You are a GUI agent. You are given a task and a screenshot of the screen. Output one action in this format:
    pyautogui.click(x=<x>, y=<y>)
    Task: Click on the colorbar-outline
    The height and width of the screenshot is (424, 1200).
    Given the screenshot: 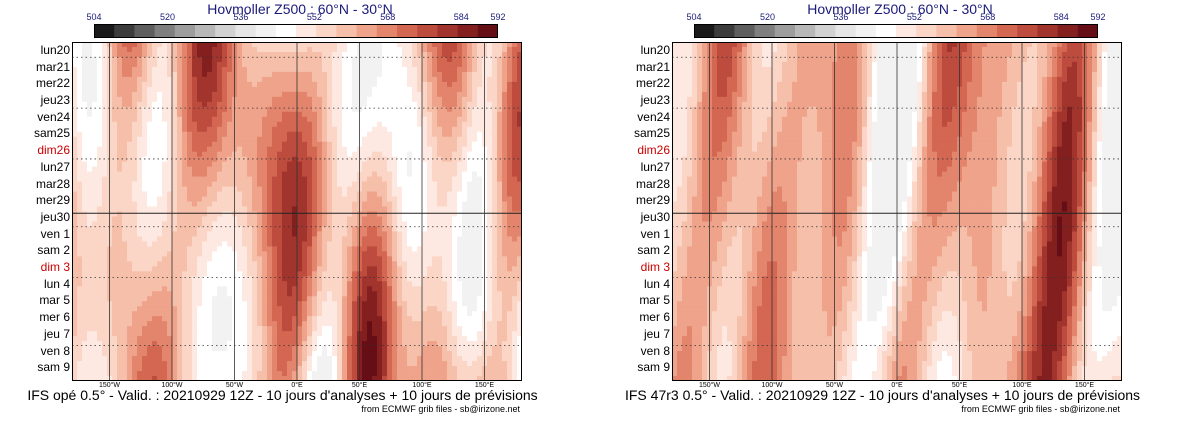 What is the action you would take?
    pyautogui.click(x=296, y=31)
    